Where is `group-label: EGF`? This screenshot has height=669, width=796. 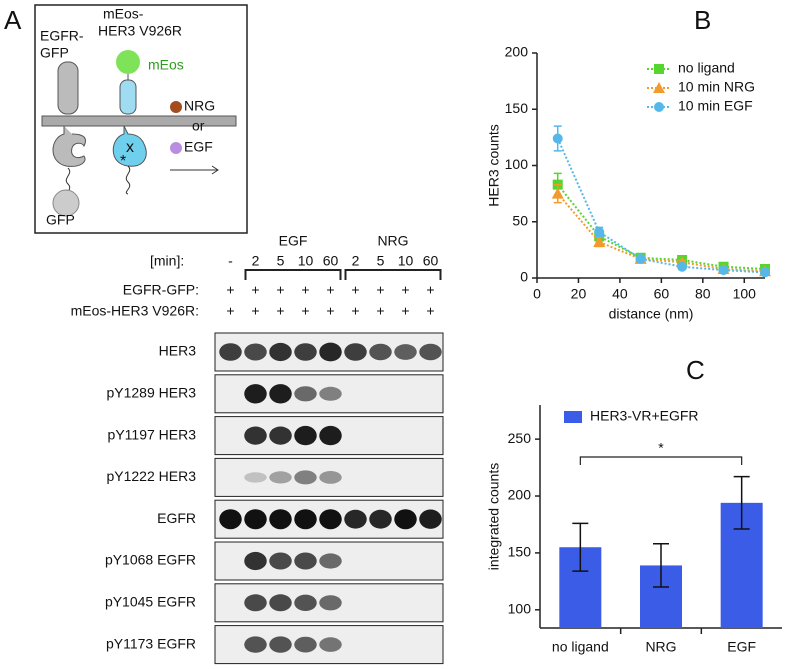
group-label: EGF is located at coordinates (293, 241).